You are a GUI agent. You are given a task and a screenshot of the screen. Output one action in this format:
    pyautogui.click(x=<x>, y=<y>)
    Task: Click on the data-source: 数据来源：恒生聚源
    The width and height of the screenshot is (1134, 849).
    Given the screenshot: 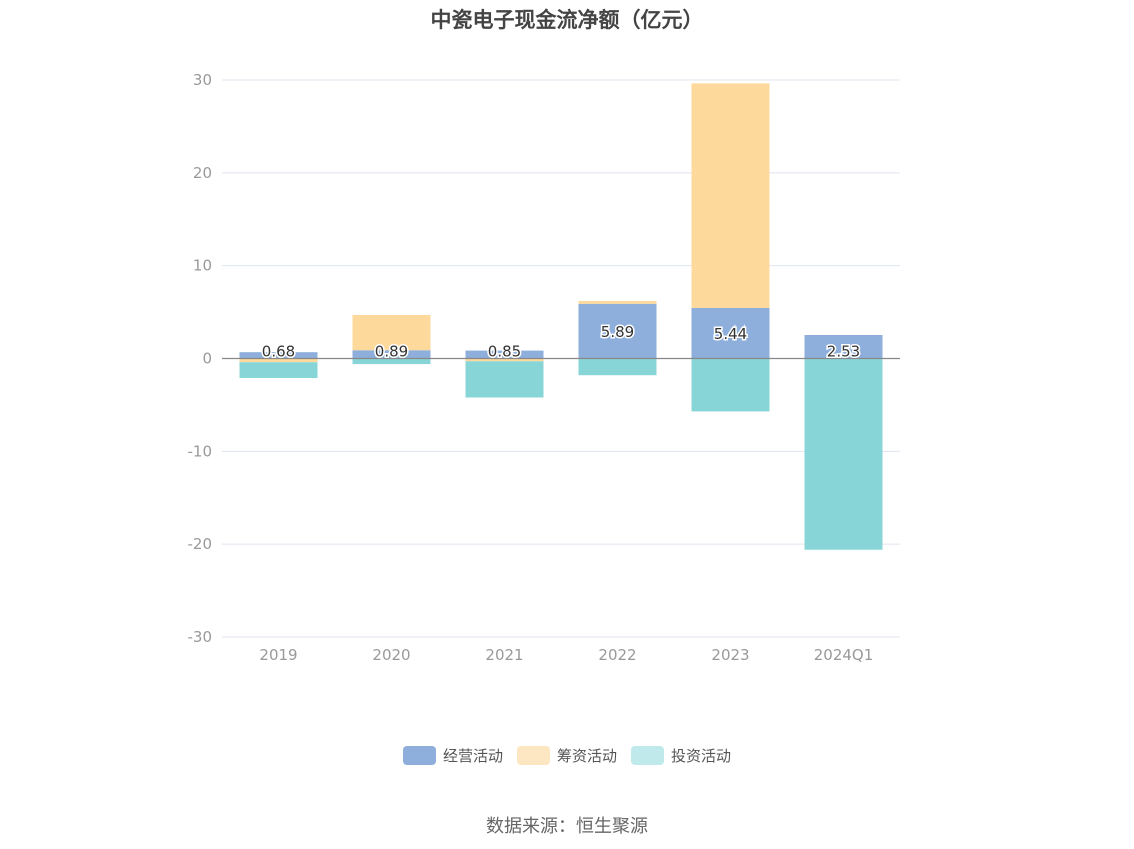 What is the action you would take?
    pyautogui.click(x=567, y=826)
    